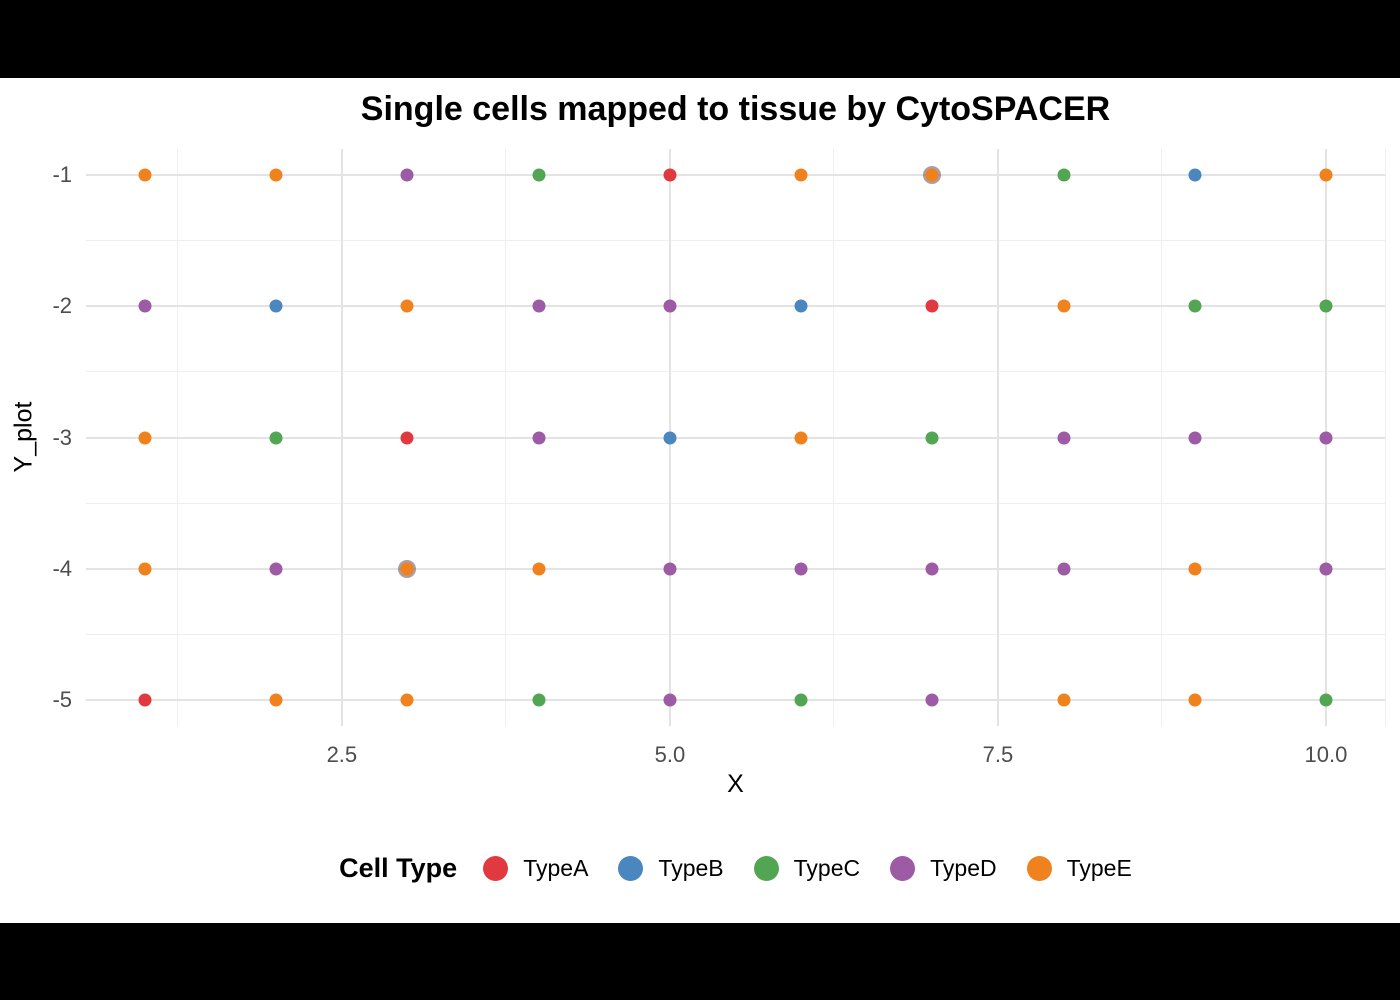  I want to click on legend-title: Cell Type, so click(398, 867).